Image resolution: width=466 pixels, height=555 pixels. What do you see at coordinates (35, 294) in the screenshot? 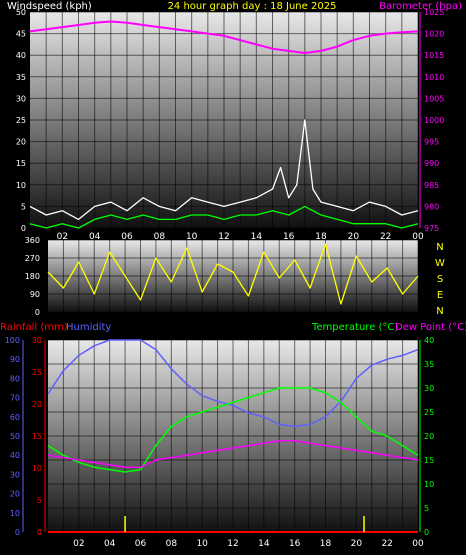
I see `direction-tick-label: 90` at bounding box center [35, 294].